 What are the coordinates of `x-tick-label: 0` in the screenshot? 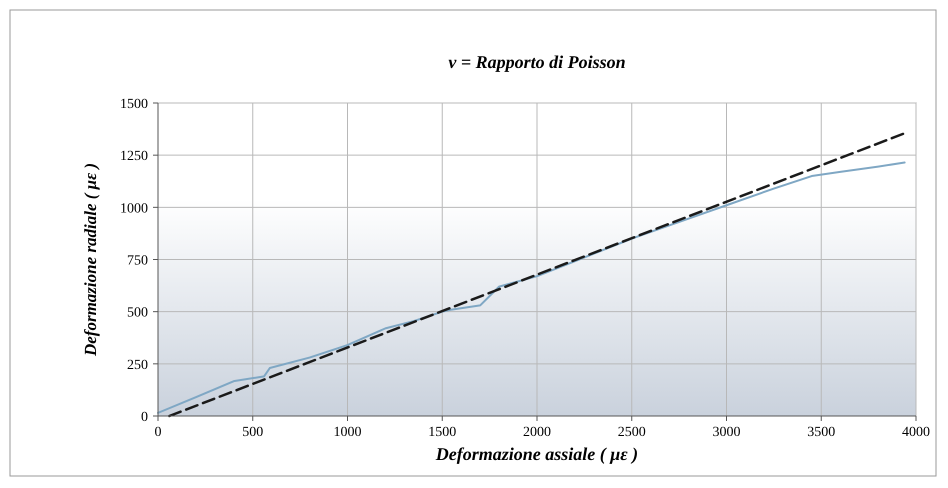 It's located at (158, 432).